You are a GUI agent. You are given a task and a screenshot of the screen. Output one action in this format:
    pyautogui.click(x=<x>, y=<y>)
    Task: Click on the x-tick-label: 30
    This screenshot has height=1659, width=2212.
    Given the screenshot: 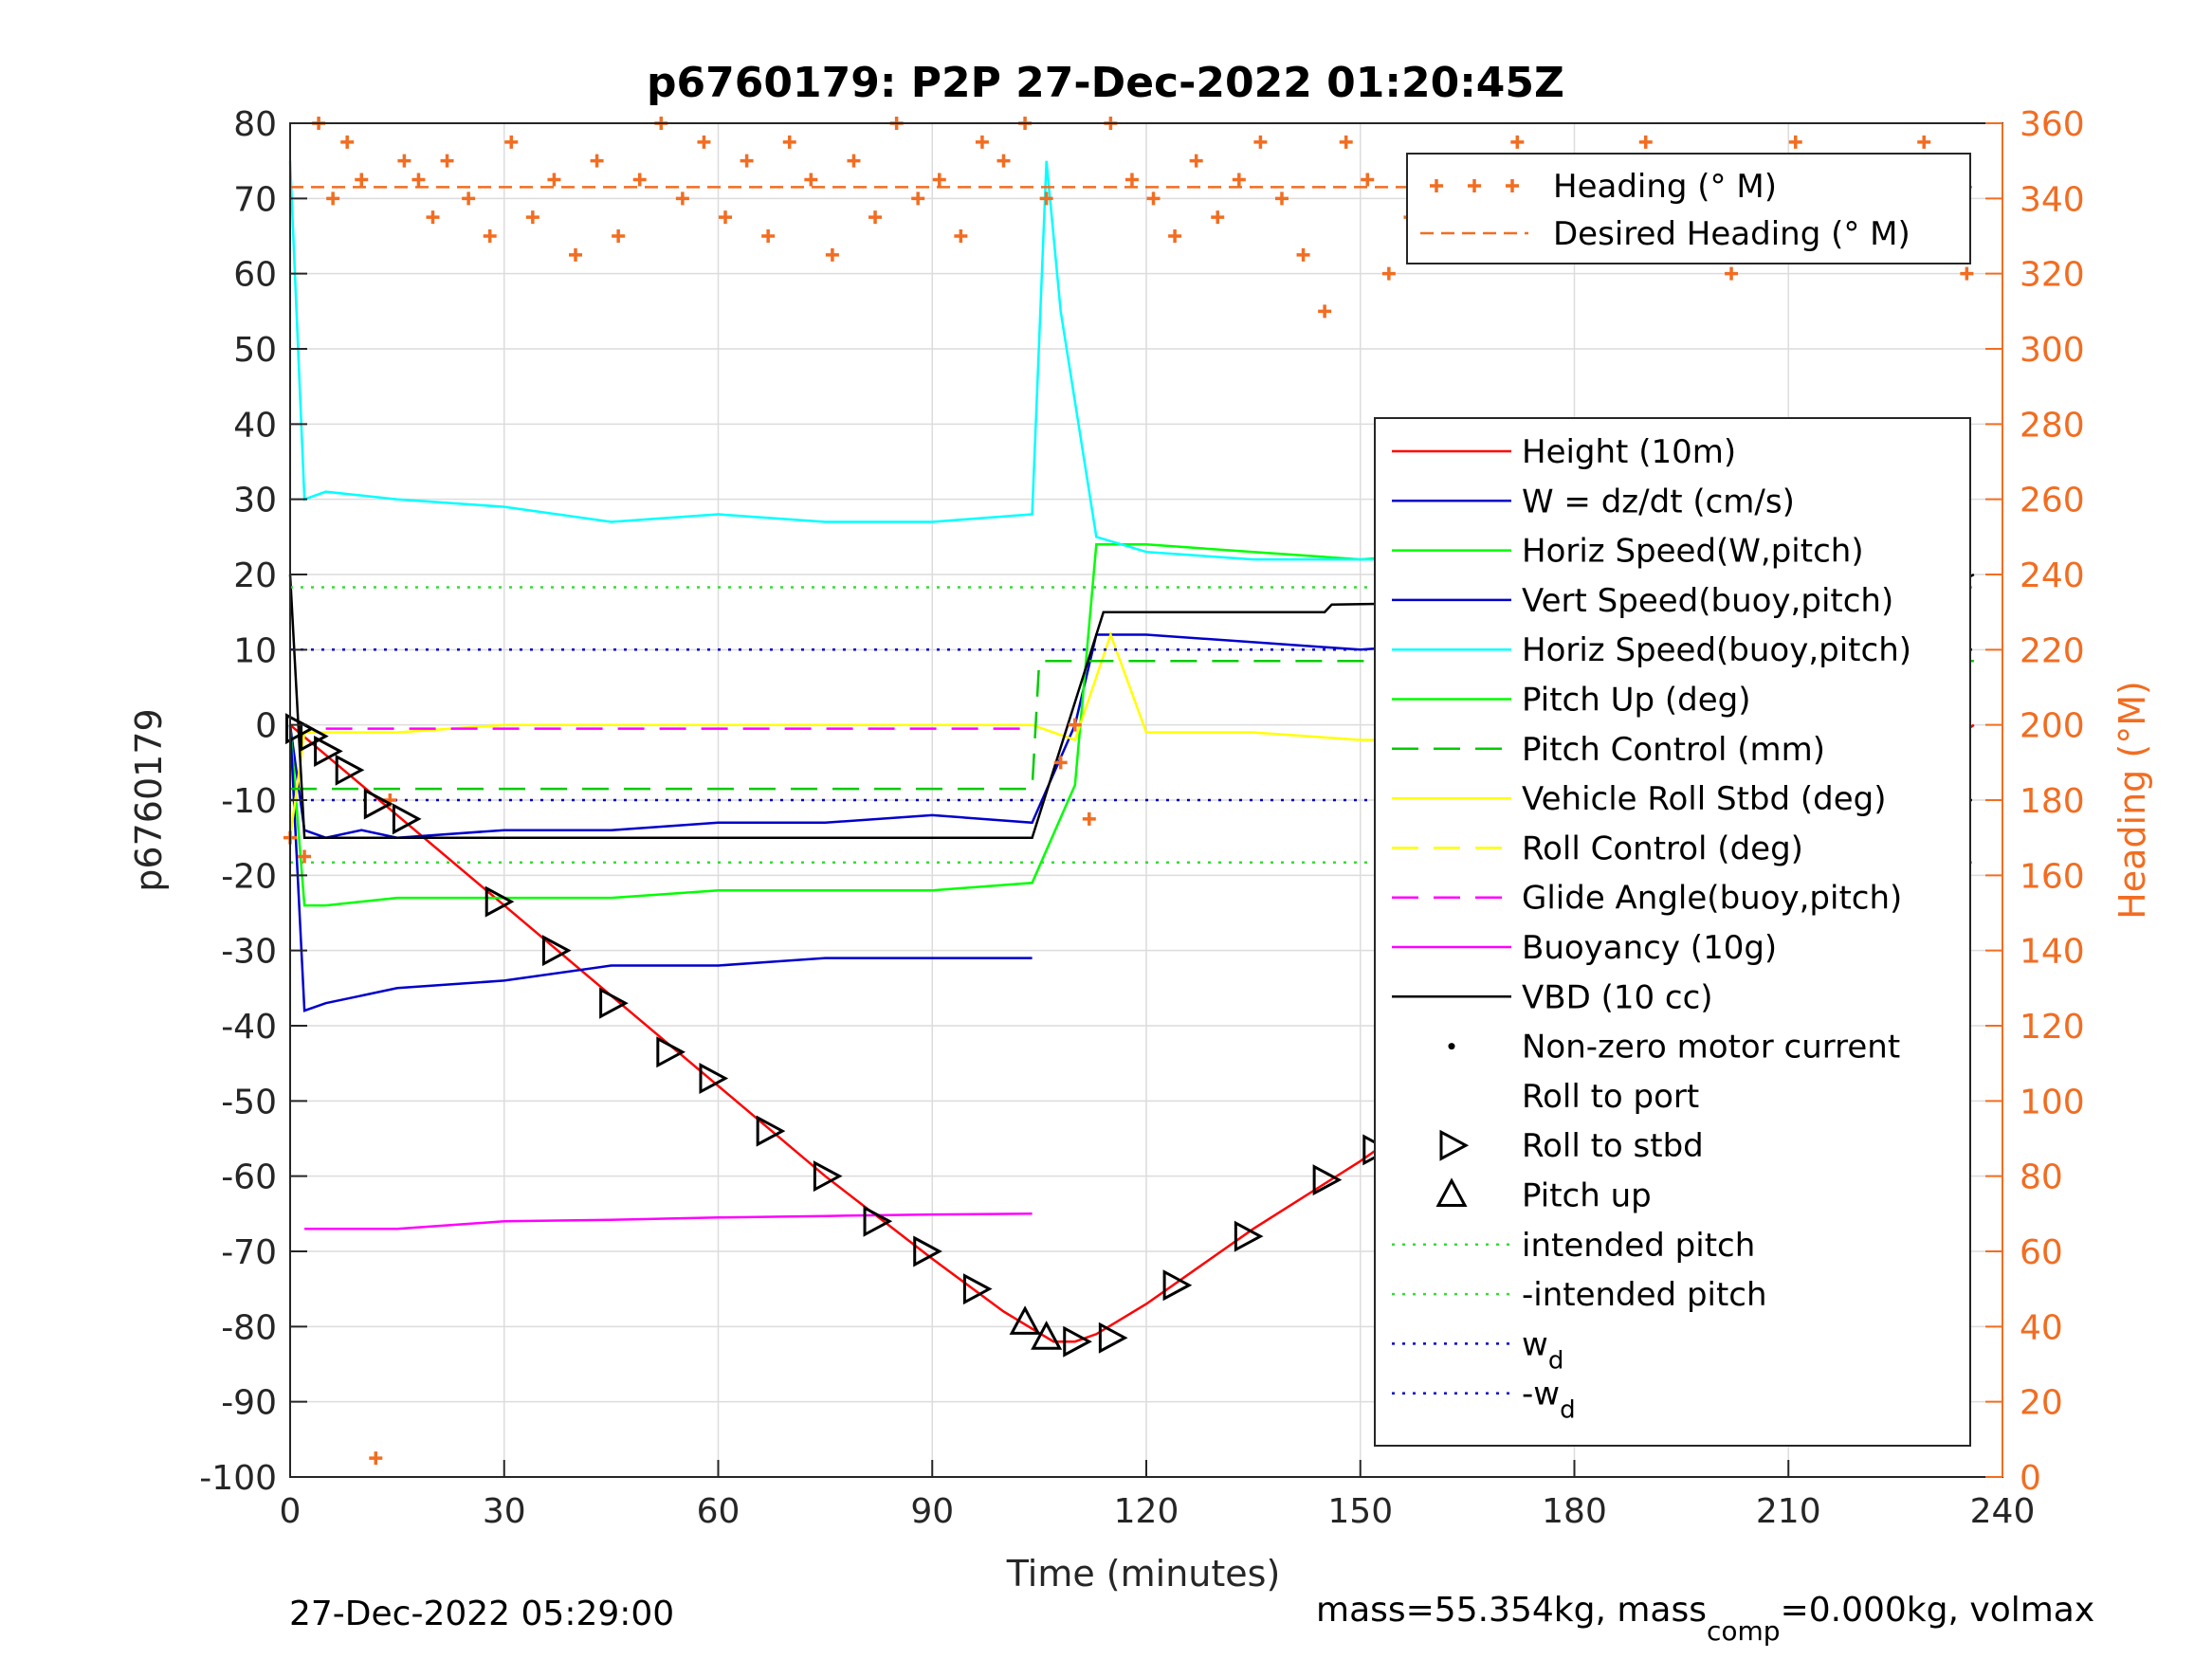 What is the action you would take?
    pyautogui.click(x=504, y=1511)
    